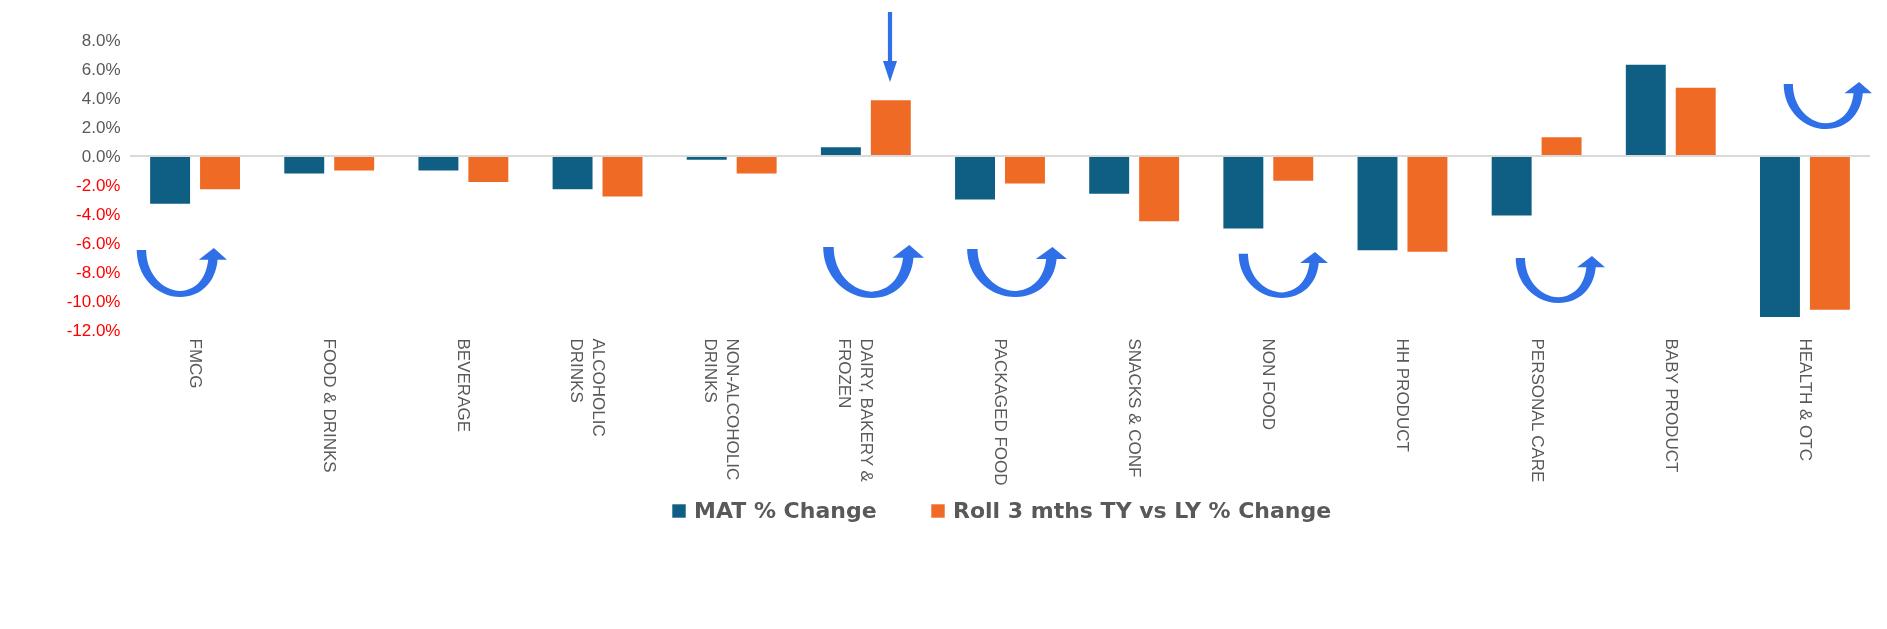  What do you see at coordinates (101, 98) in the screenshot?
I see `y-tick-label: 4.0%` at bounding box center [101, 98].